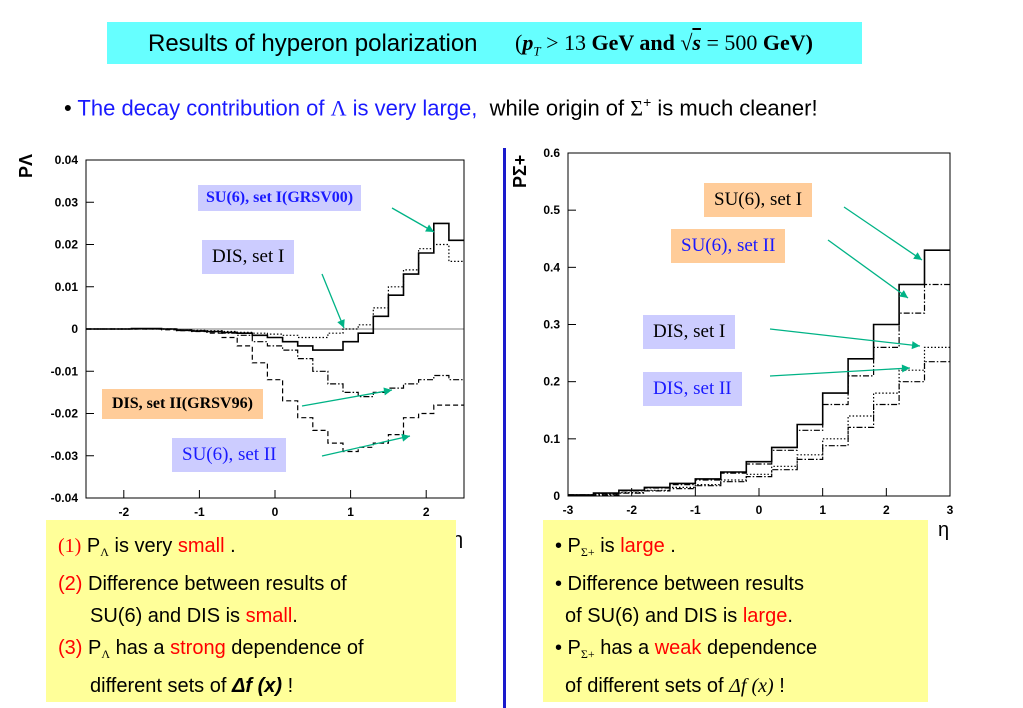  I want to click on x-tick-label: -3, so click(568, 510).